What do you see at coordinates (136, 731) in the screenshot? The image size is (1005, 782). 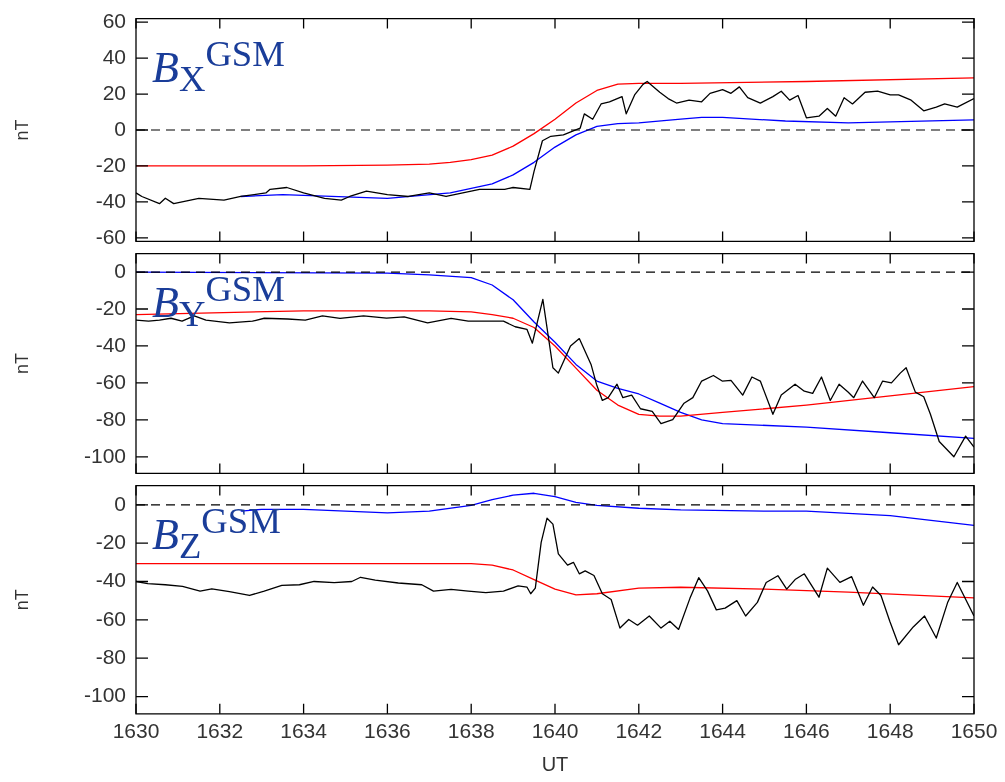 I see `x-tick-label: 1630` at bounding box center [136, 731].